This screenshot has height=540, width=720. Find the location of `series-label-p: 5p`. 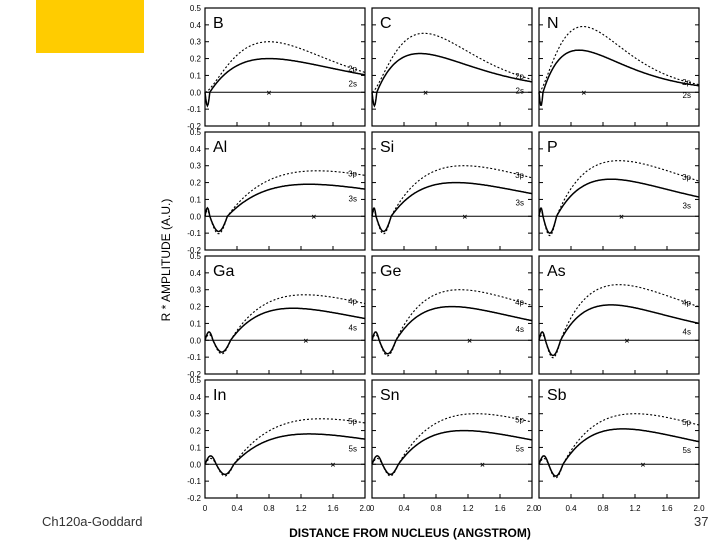

series-label-p: 5p is located at coordinates (352, 421).